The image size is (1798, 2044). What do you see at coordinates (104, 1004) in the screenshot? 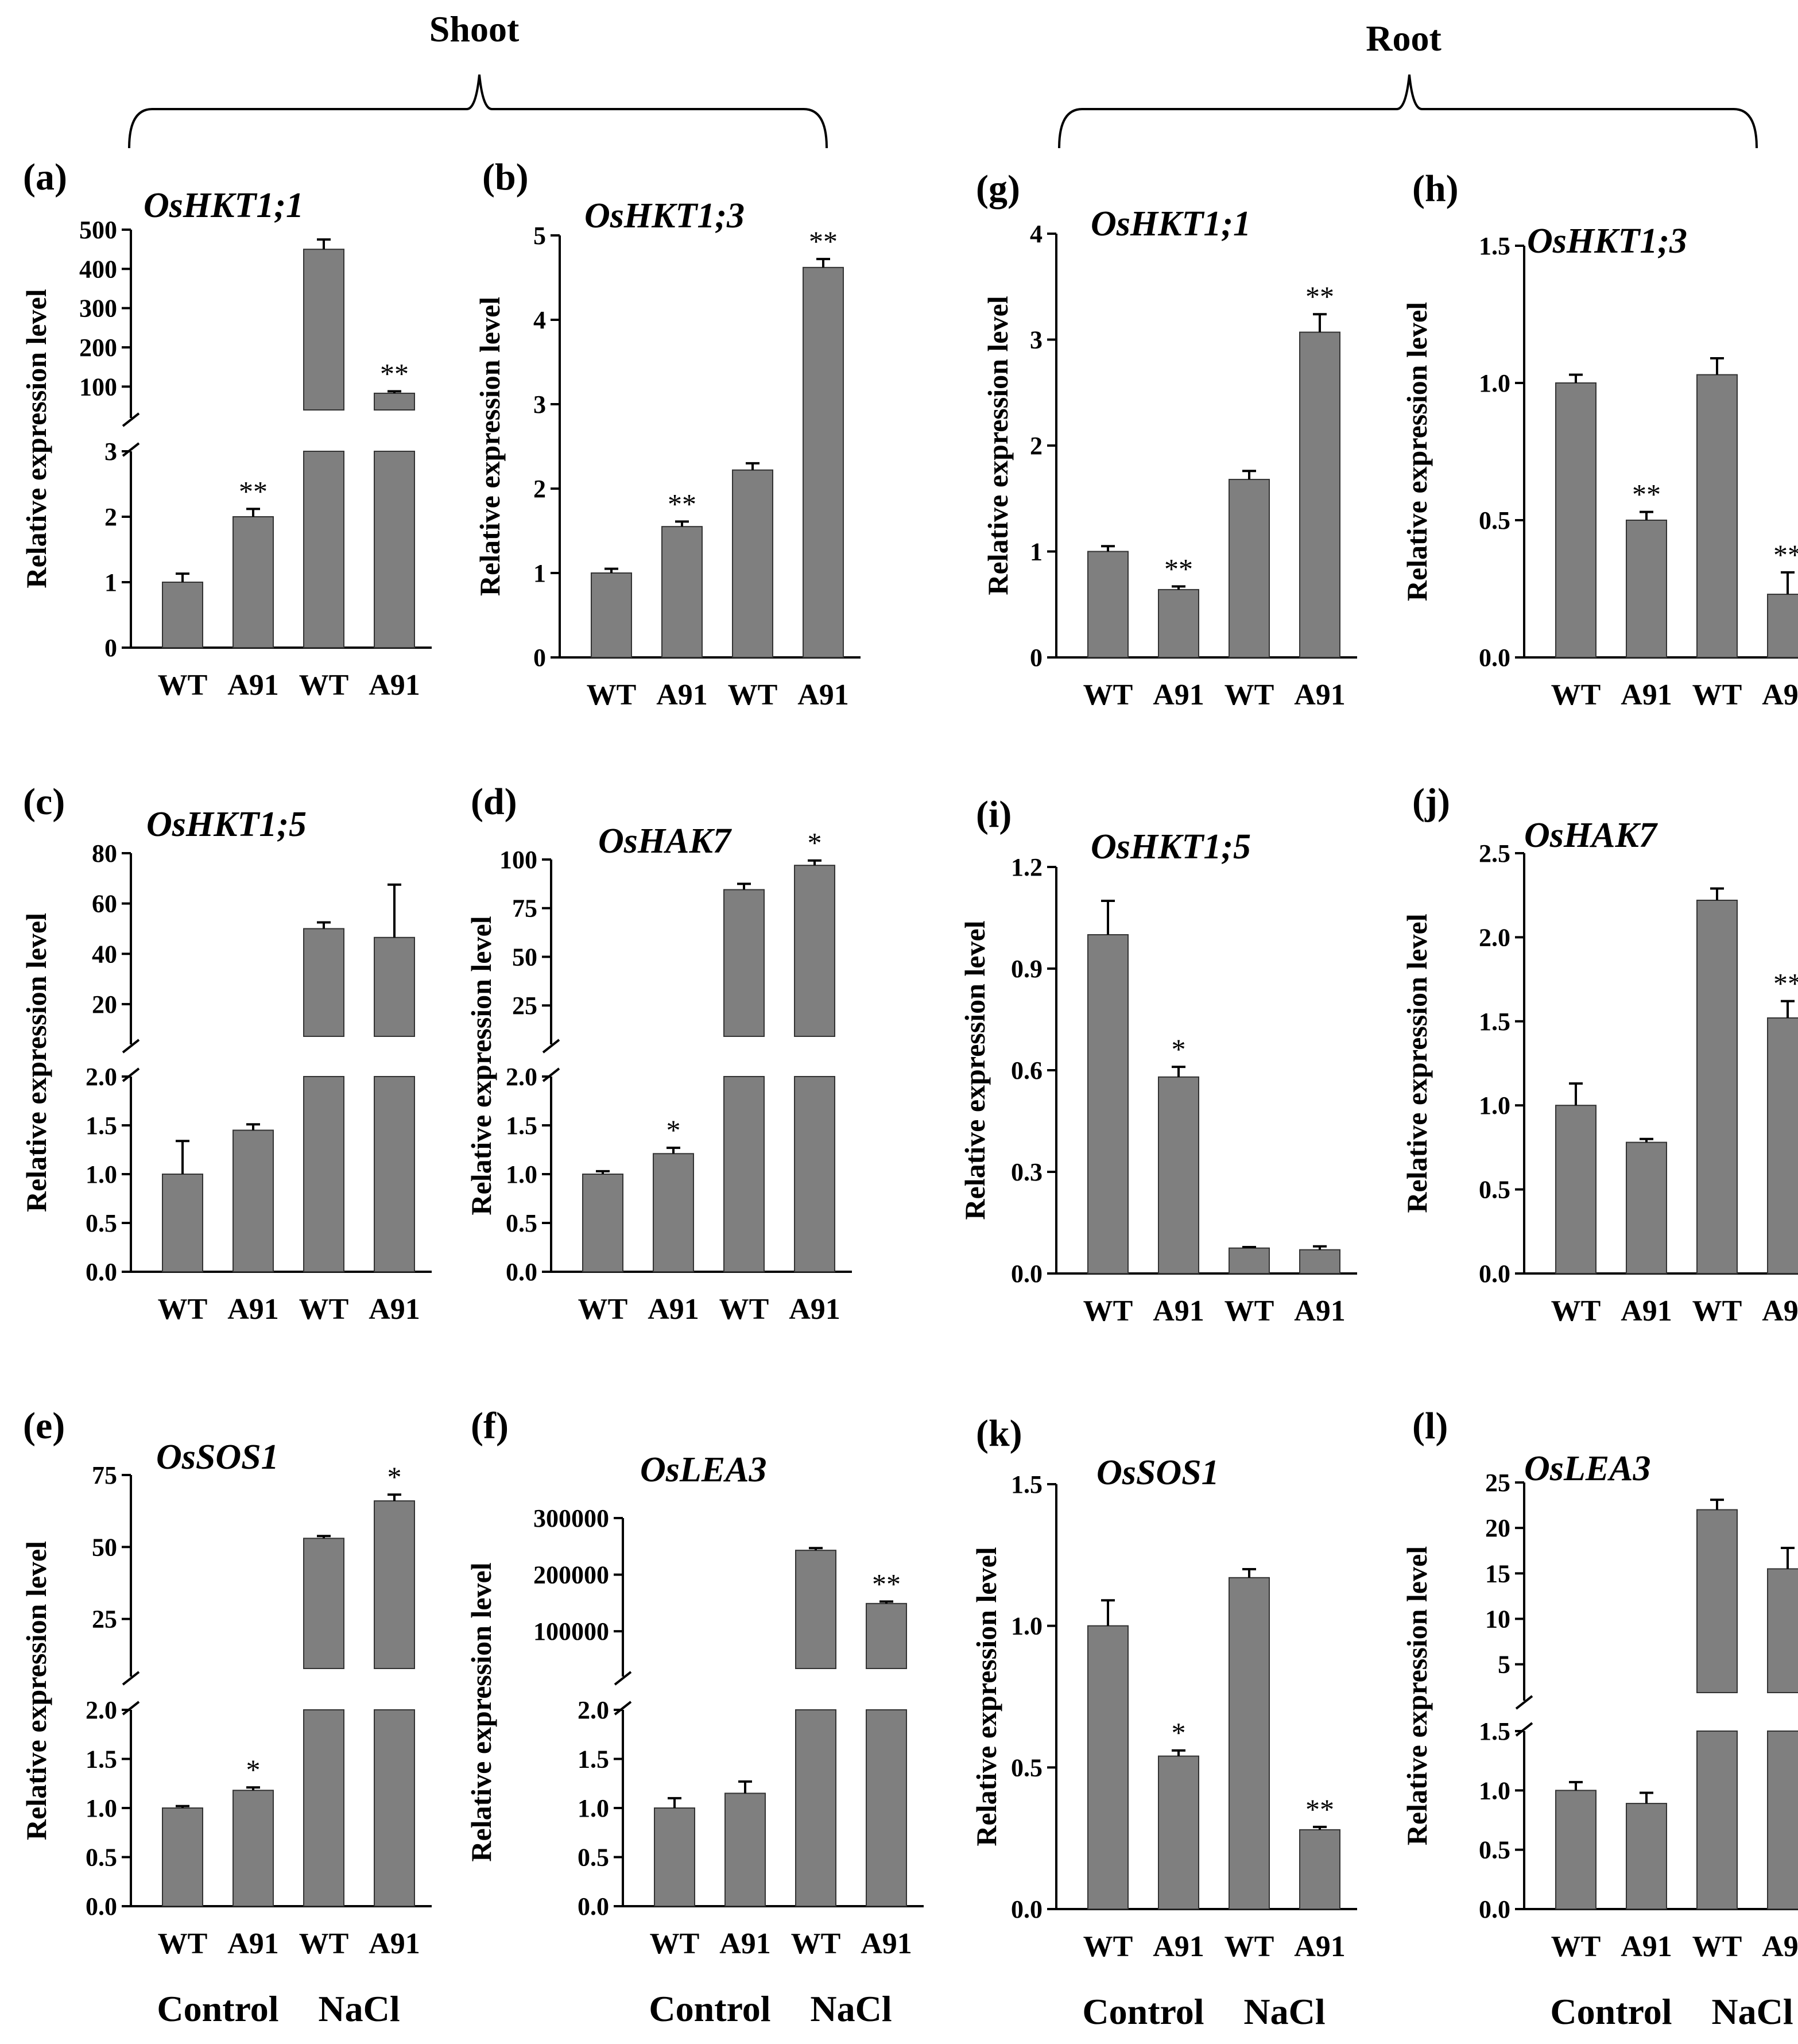
I see `y-tick-label: 20` at bounding box center [104, 1004].